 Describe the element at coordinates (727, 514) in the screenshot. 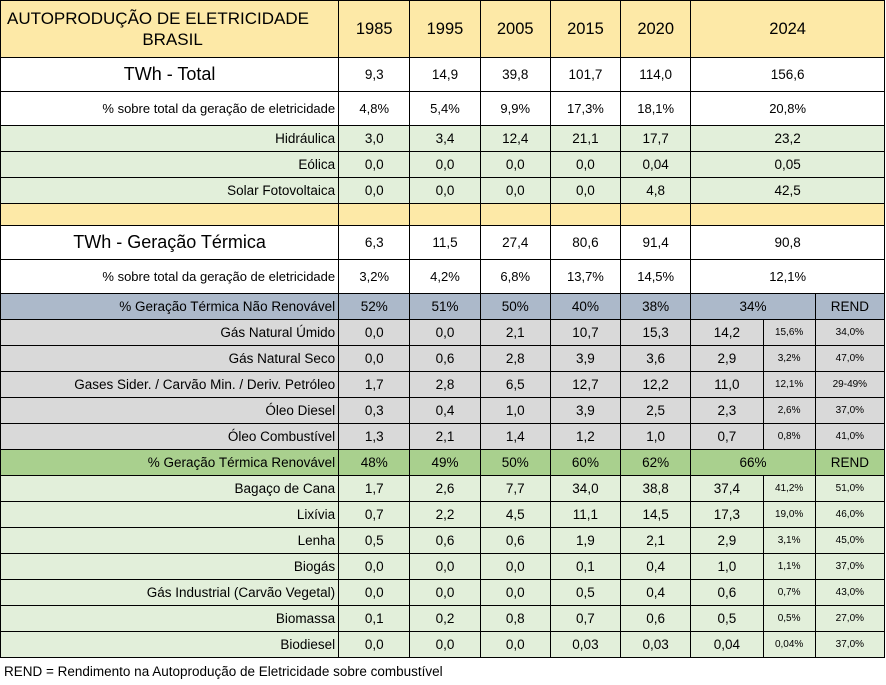

I see `value-cell: 17,3` at that location.